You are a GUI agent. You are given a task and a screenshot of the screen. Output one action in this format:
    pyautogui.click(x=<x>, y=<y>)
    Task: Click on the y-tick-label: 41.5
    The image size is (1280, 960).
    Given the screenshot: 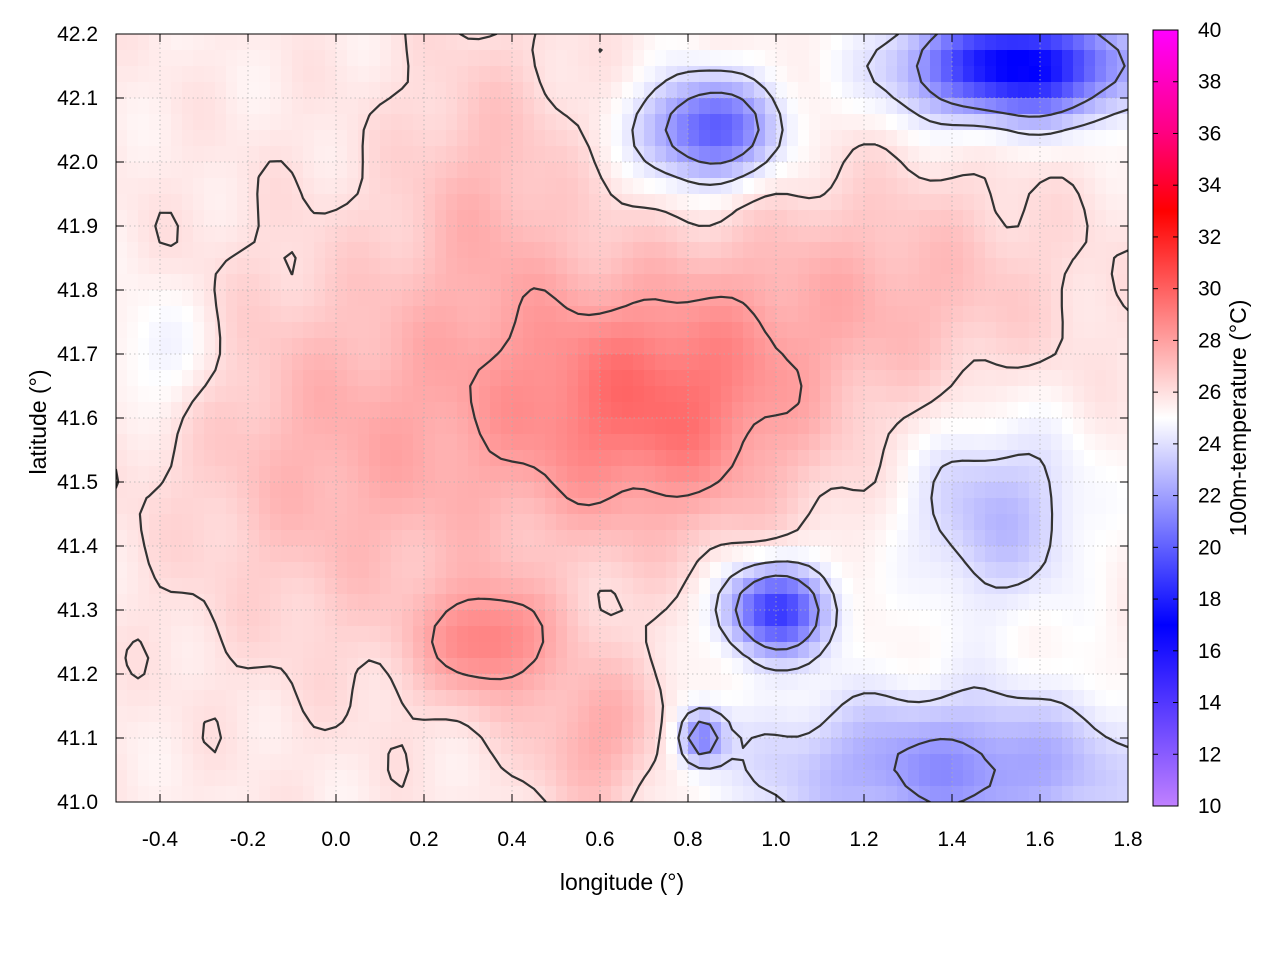 What is the action you would take?
    pyautogui.click(x=77, y=482)
    